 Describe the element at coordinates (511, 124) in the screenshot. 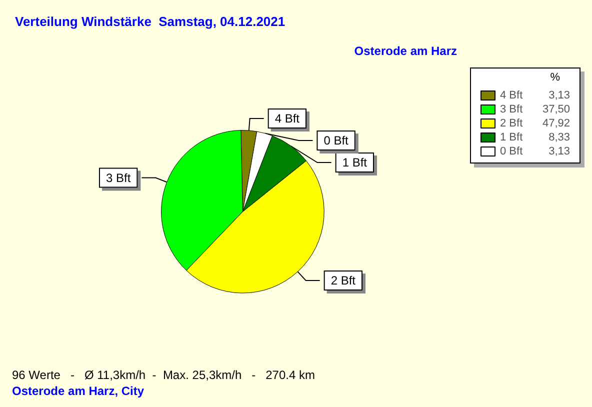

I see `legend-label: 2 Bft` at that location.